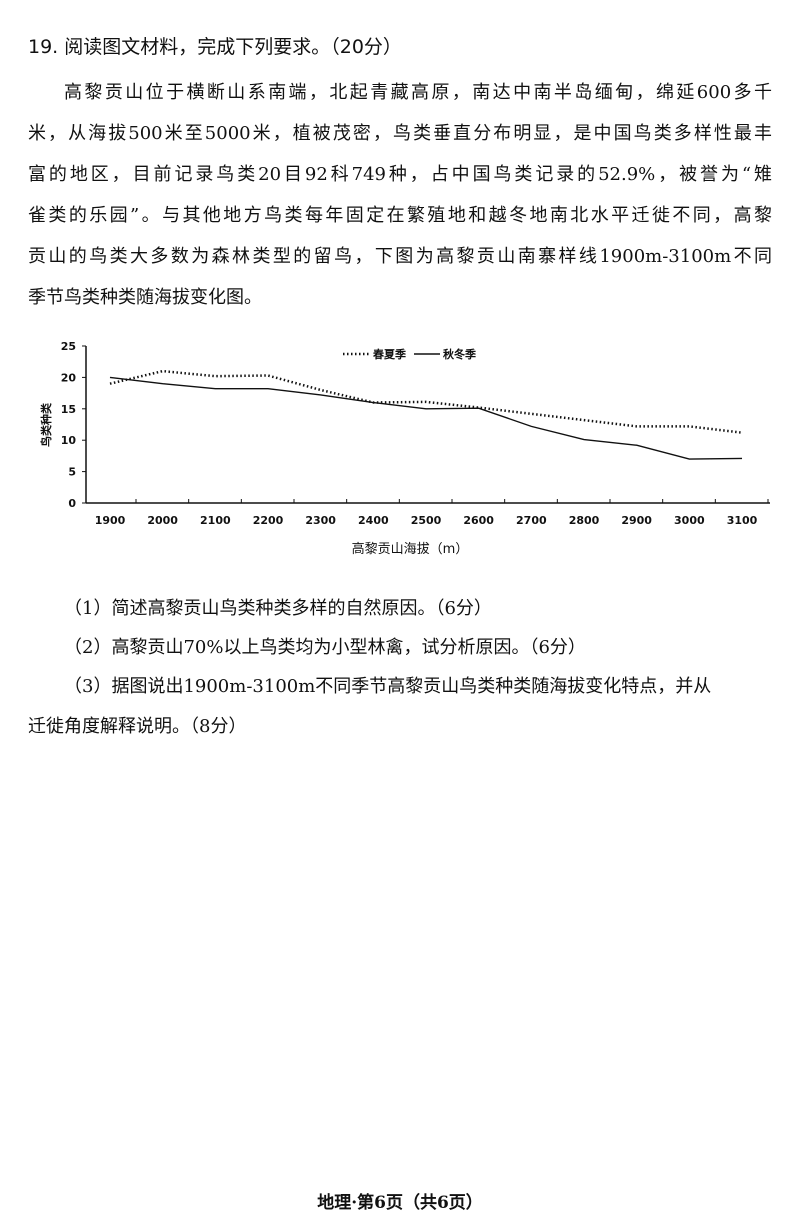  Describe the element at coordinates (215, 520) in the screenshot. I see `x-tick-label: 2100` at that location.